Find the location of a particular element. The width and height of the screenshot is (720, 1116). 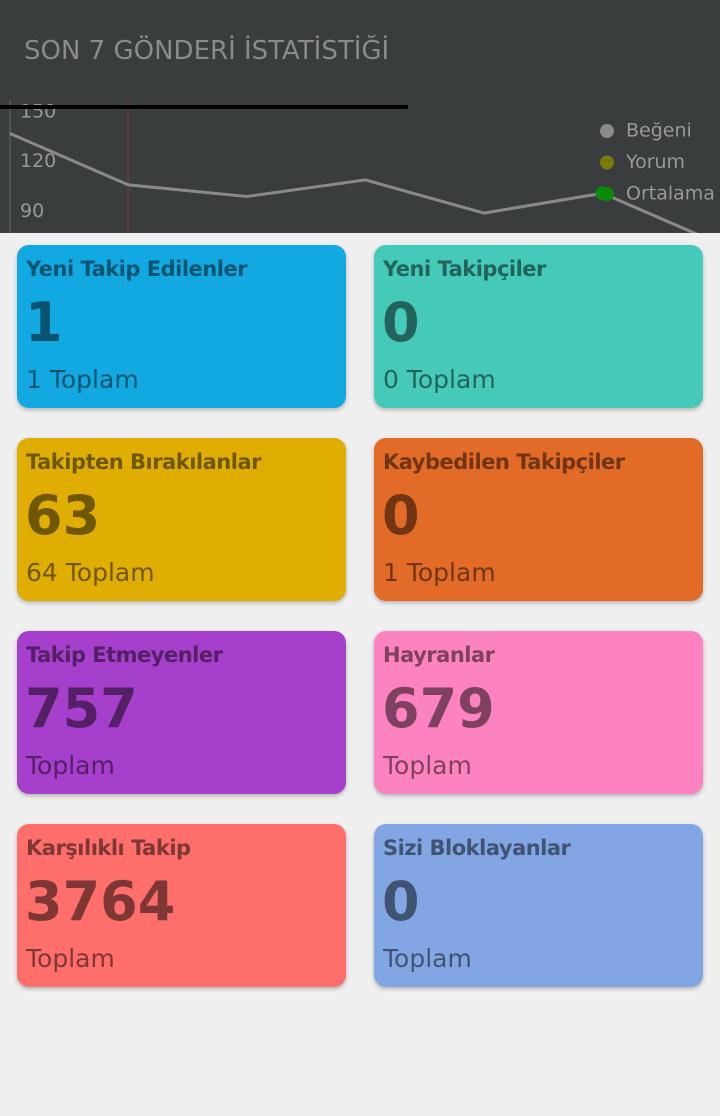

card-title: Yeni Takipçiler is located at coordinates (464, 269).